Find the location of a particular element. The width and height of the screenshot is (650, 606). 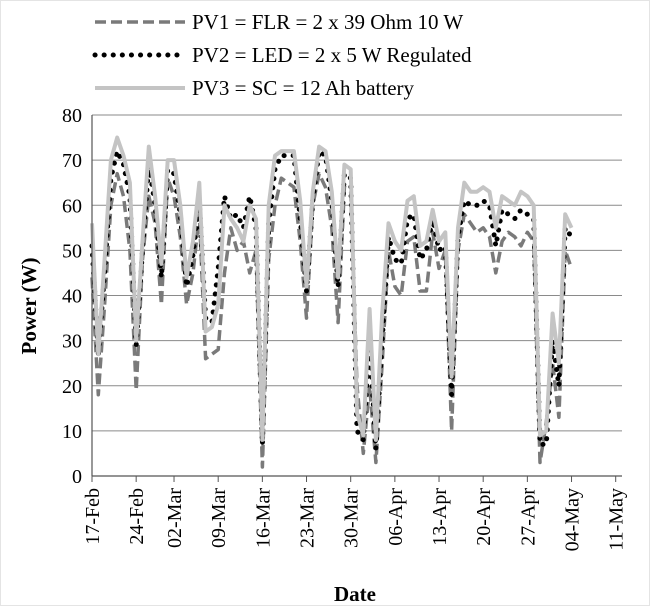

x-tick-label: 20-Apr is located at coordinates (484, 517).